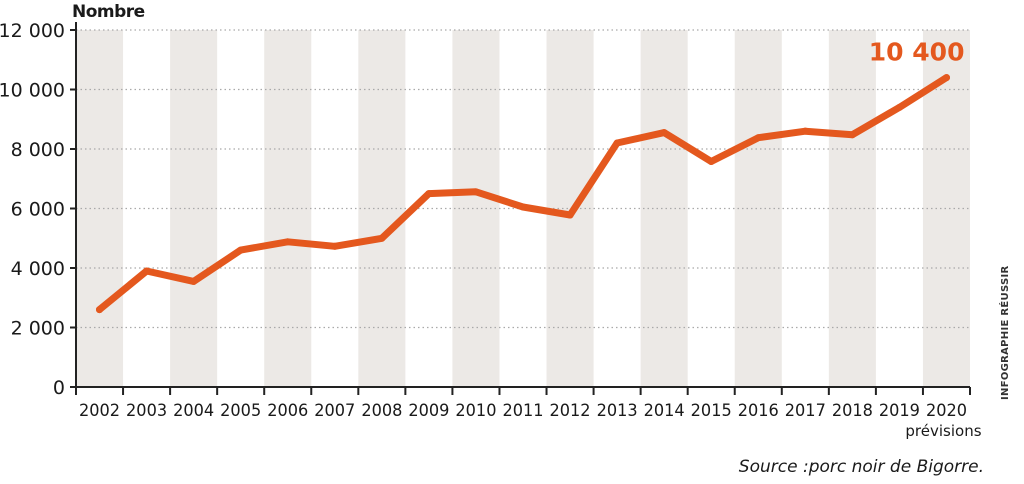 This screenshot has width=1024, height=484. I want to click on y-tick-label: 8 000, so click(38, 150).